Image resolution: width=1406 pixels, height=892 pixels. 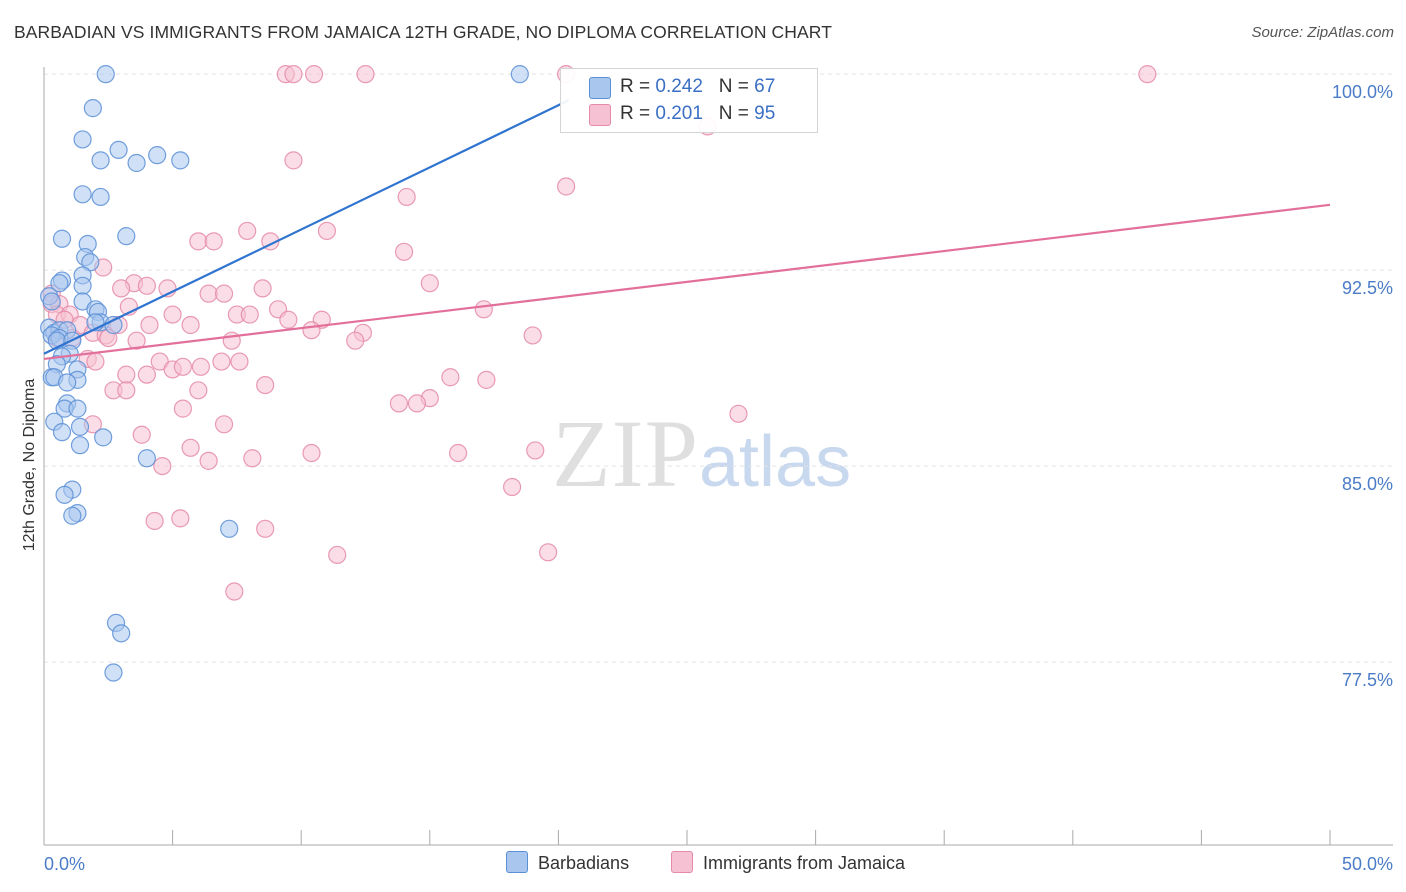 What do you see at coordinates (1362, 92) in the screenshot?
I see `y-tick-label: 100.0%` at bounding box center [1362, 92].